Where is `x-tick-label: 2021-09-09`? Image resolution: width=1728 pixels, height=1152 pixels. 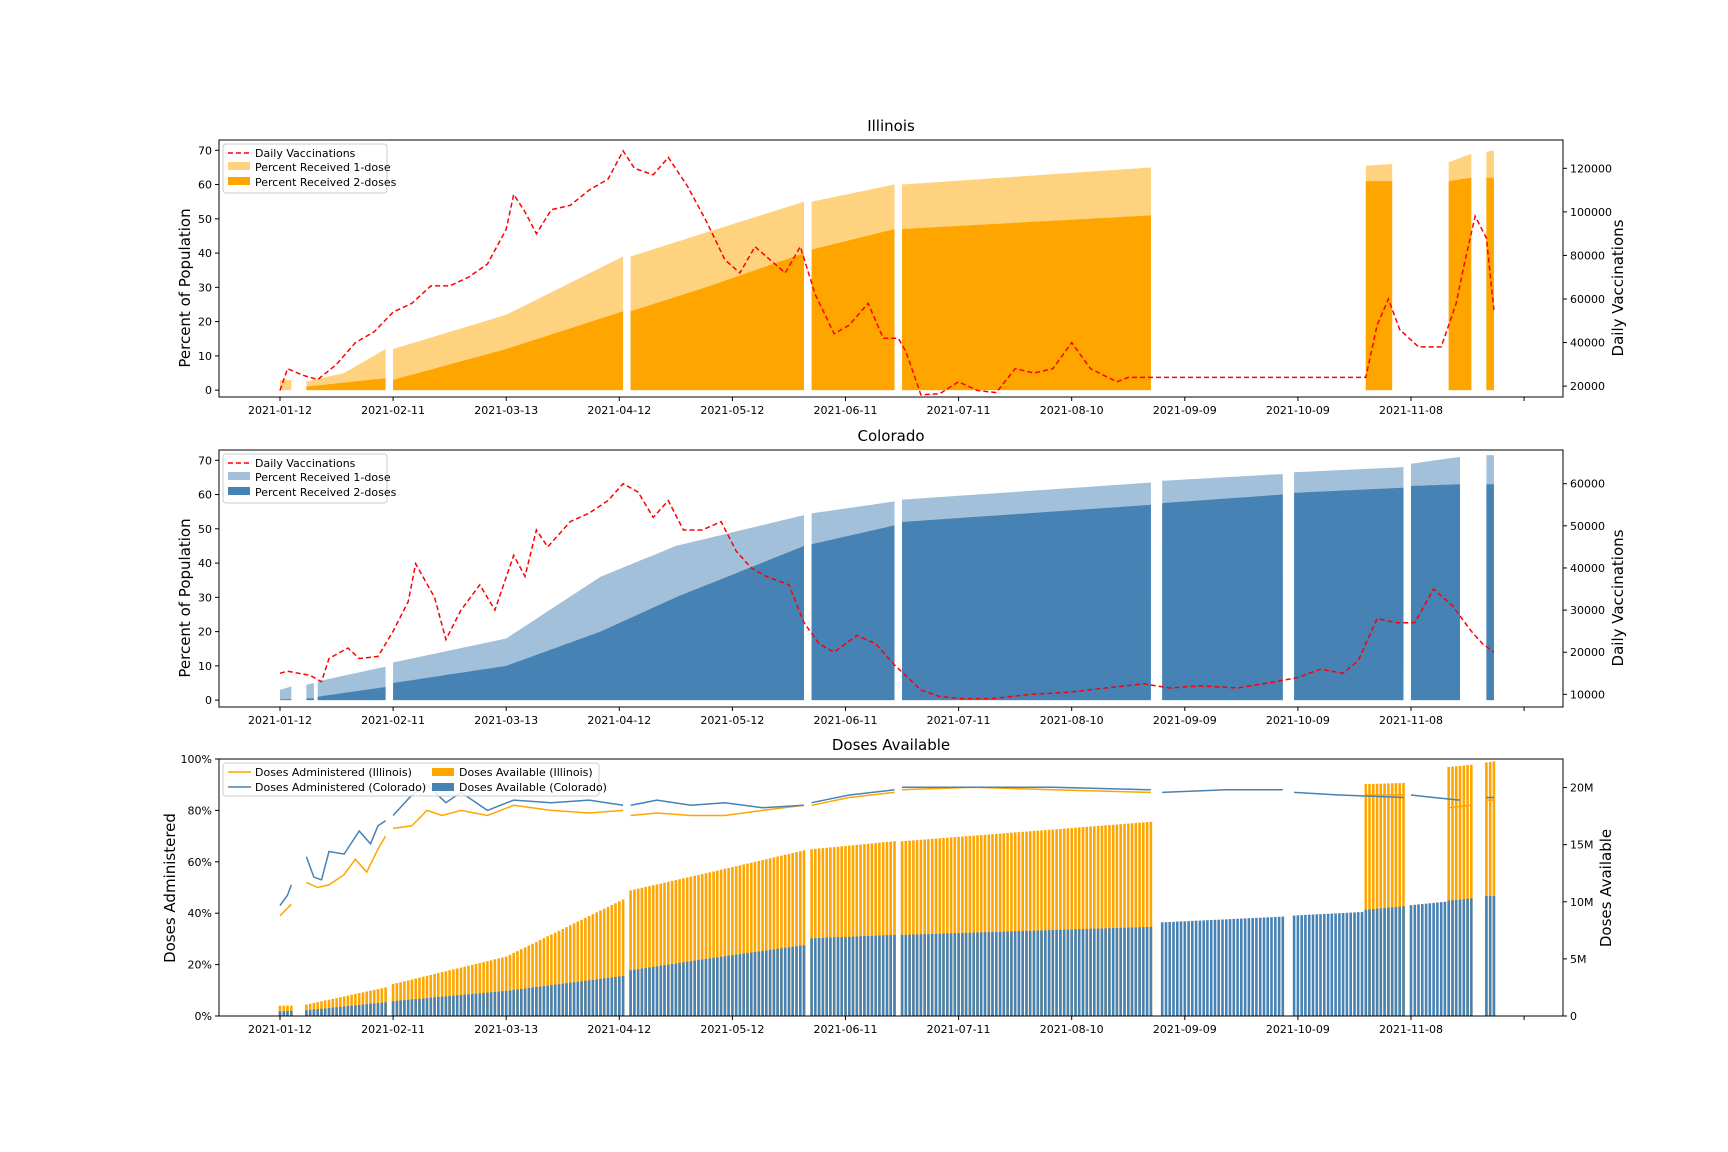 x-tick-label: 2021-09-09 is located at coordinates (1185, 1029).